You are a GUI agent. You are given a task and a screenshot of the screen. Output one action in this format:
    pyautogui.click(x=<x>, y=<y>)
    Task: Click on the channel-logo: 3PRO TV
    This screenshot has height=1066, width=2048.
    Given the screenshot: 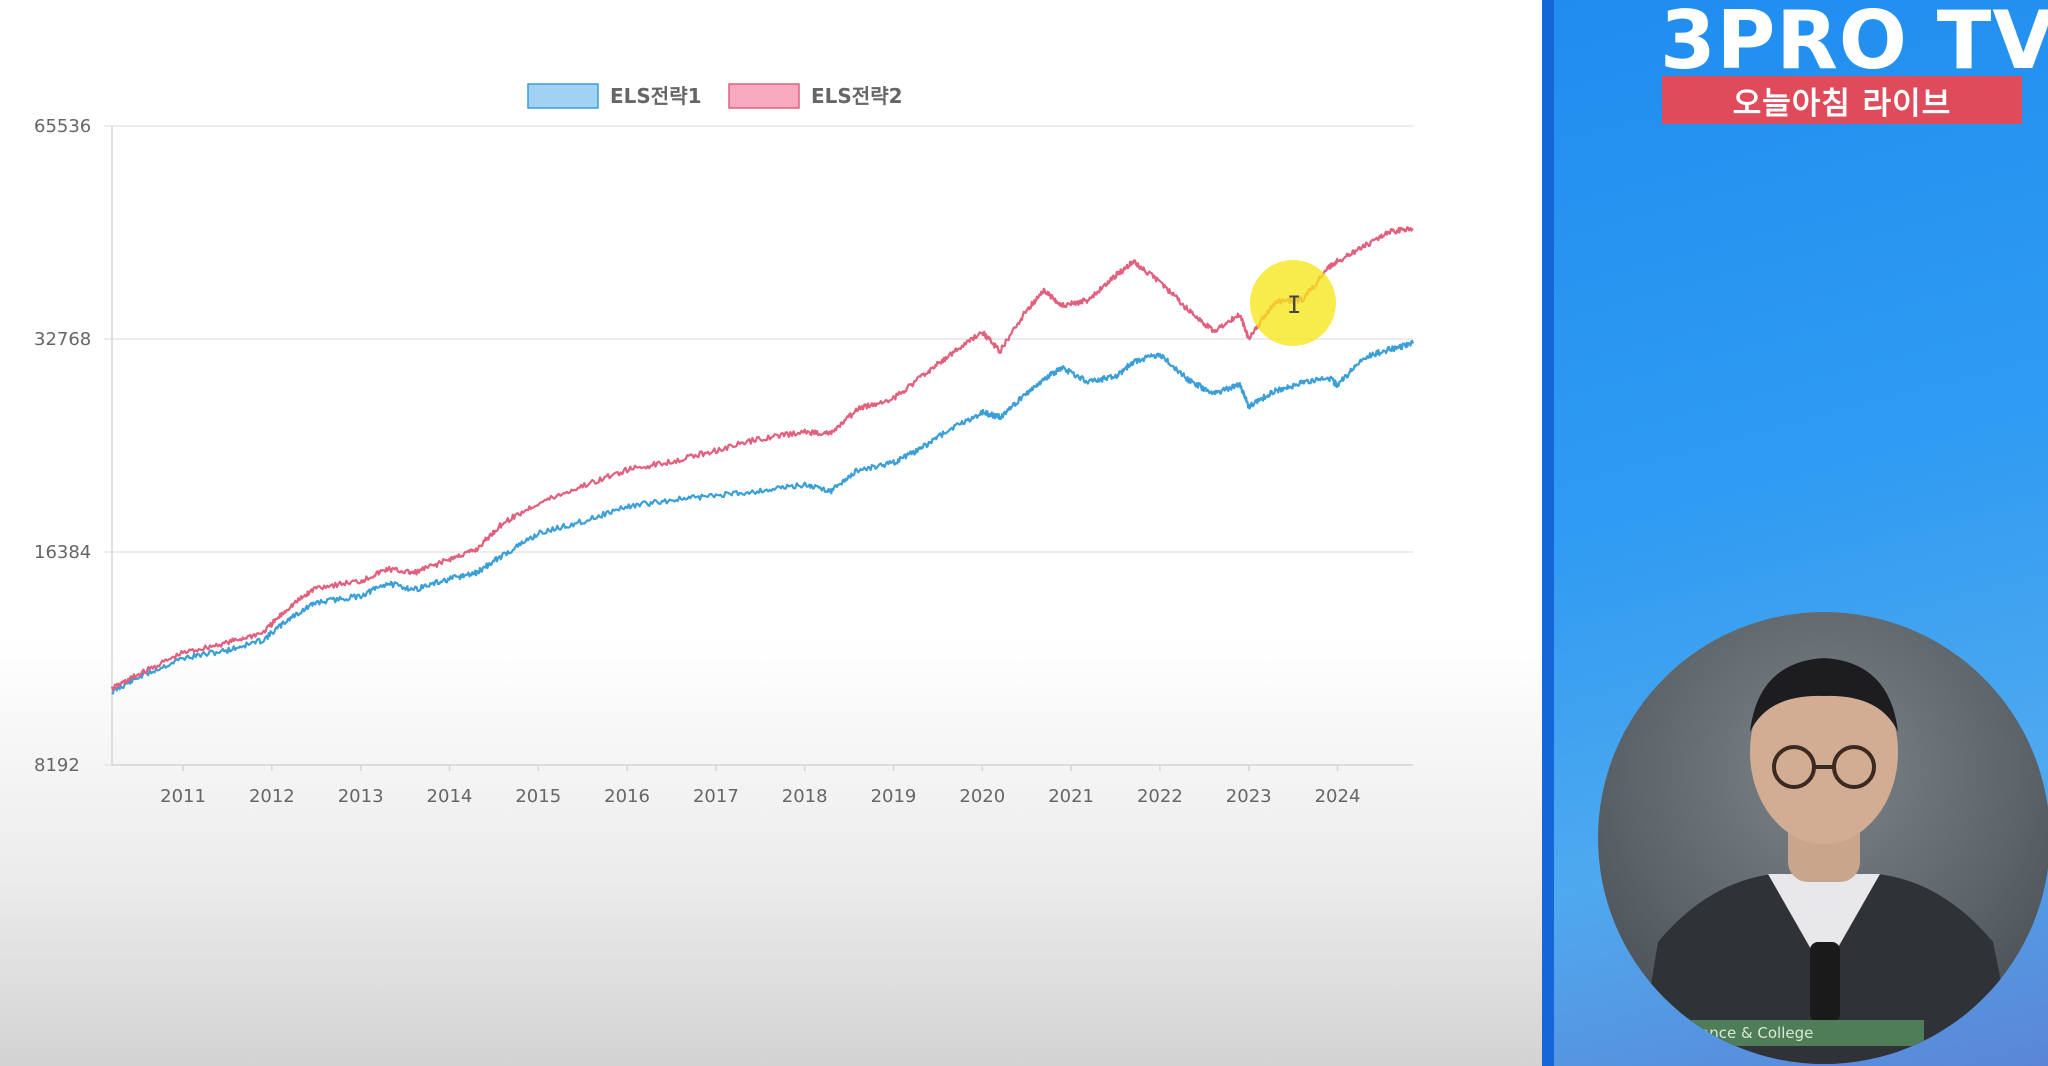 What is the action you would take?
    pyautogui.click(x=1854, y=43)
    